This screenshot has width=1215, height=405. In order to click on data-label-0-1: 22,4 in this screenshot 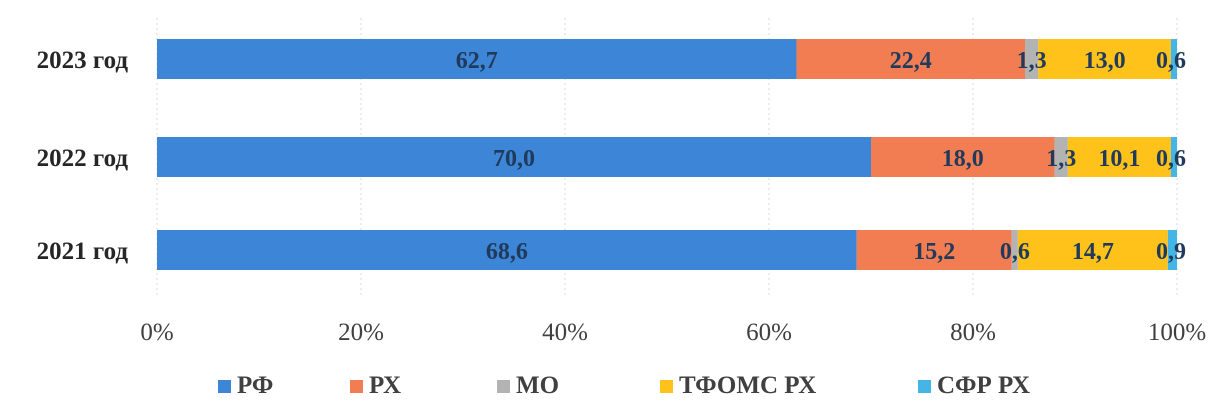, I will do `click(911, 61)`.